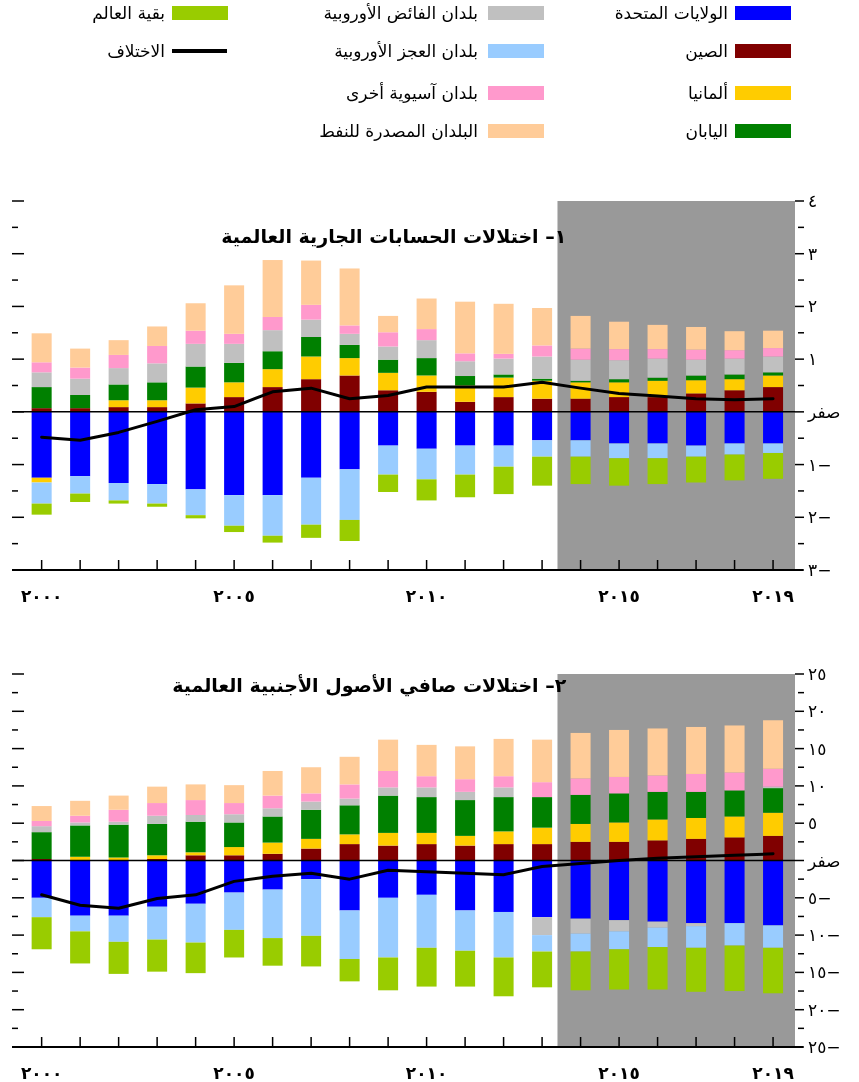  Describe the element at coordinates (820, 464) in the screenshot. I see `y-tick-label: ١−` at that location.